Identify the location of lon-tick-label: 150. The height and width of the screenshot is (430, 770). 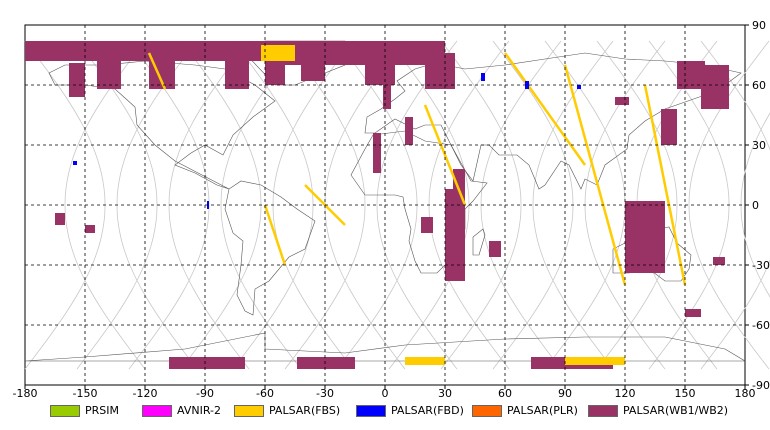
(685, 392).